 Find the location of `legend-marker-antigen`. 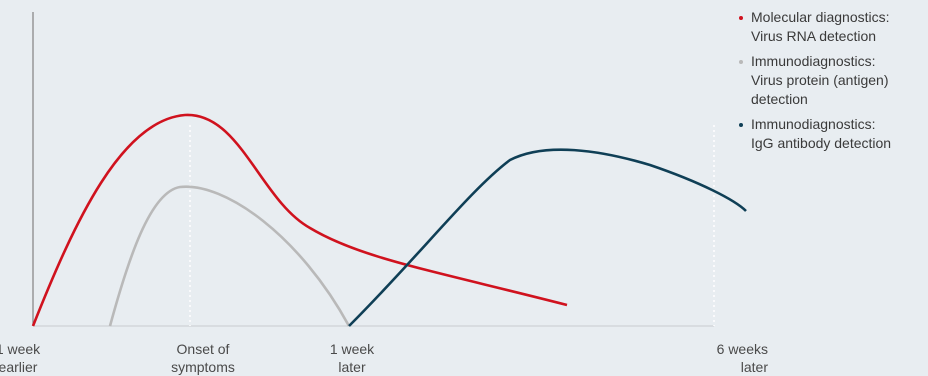

legend-marker-antigen is located at coordinates (741, 62).